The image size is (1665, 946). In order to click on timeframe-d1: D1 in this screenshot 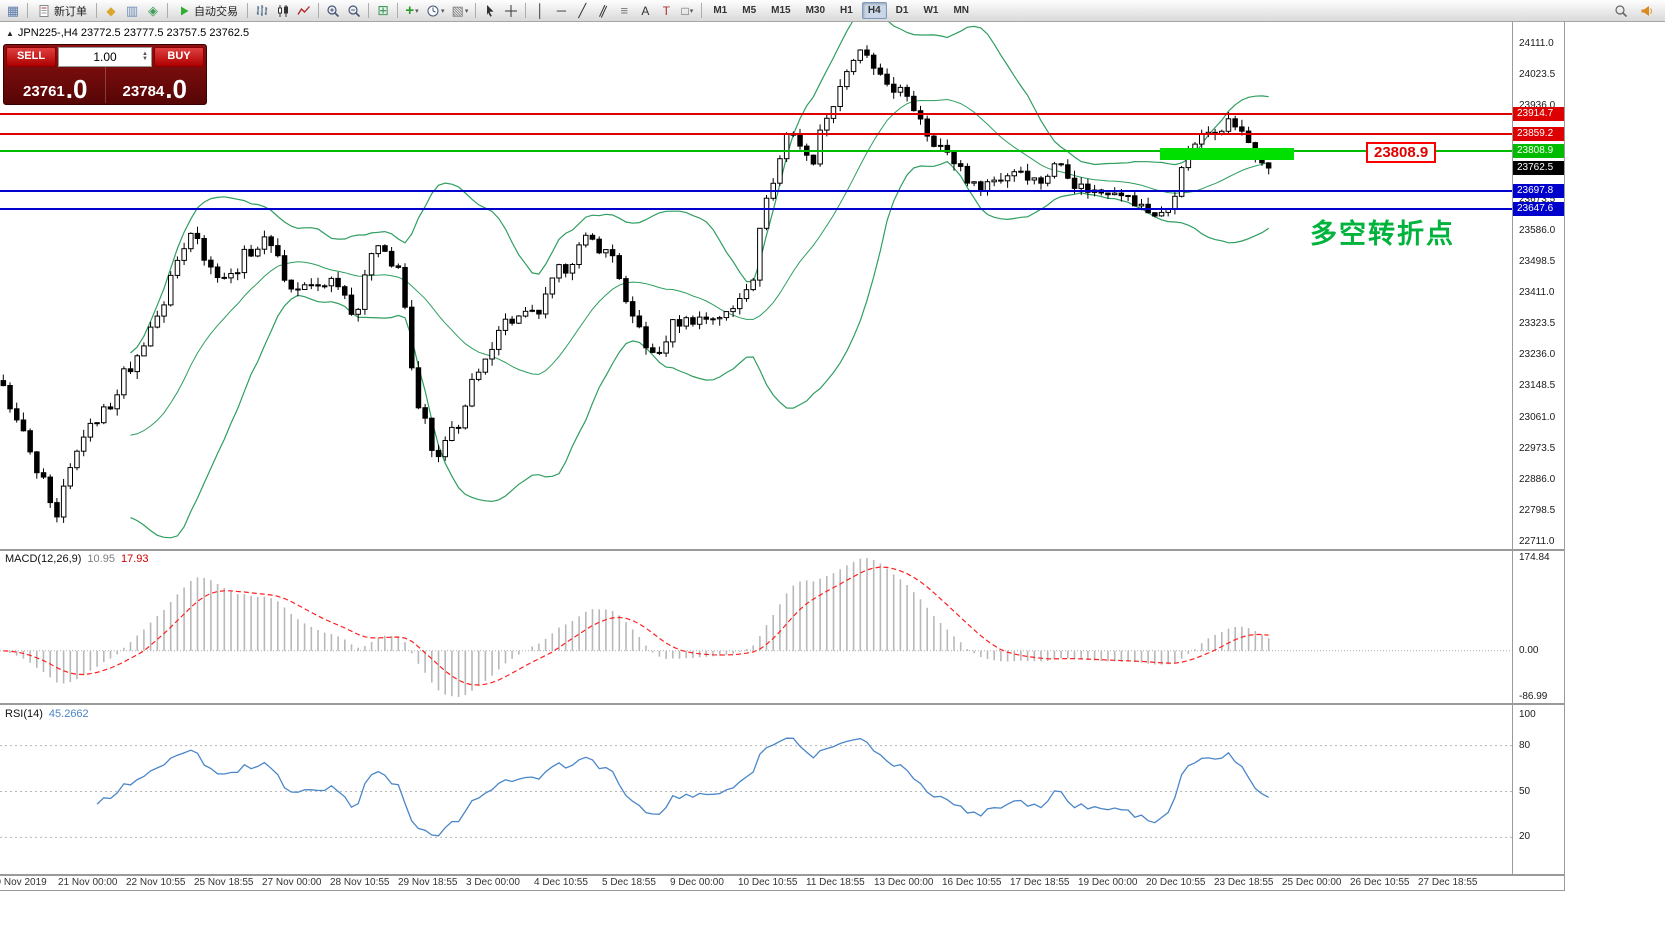, I will do `click(902, 10)`.